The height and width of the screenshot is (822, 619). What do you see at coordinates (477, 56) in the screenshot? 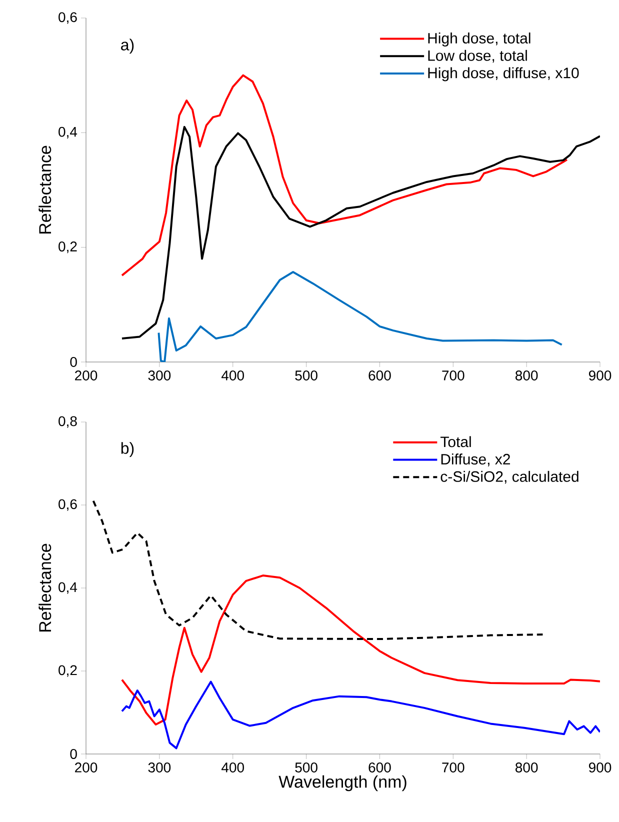
I see `legend-label: Low dose, total` at bounding box center [477, 56].